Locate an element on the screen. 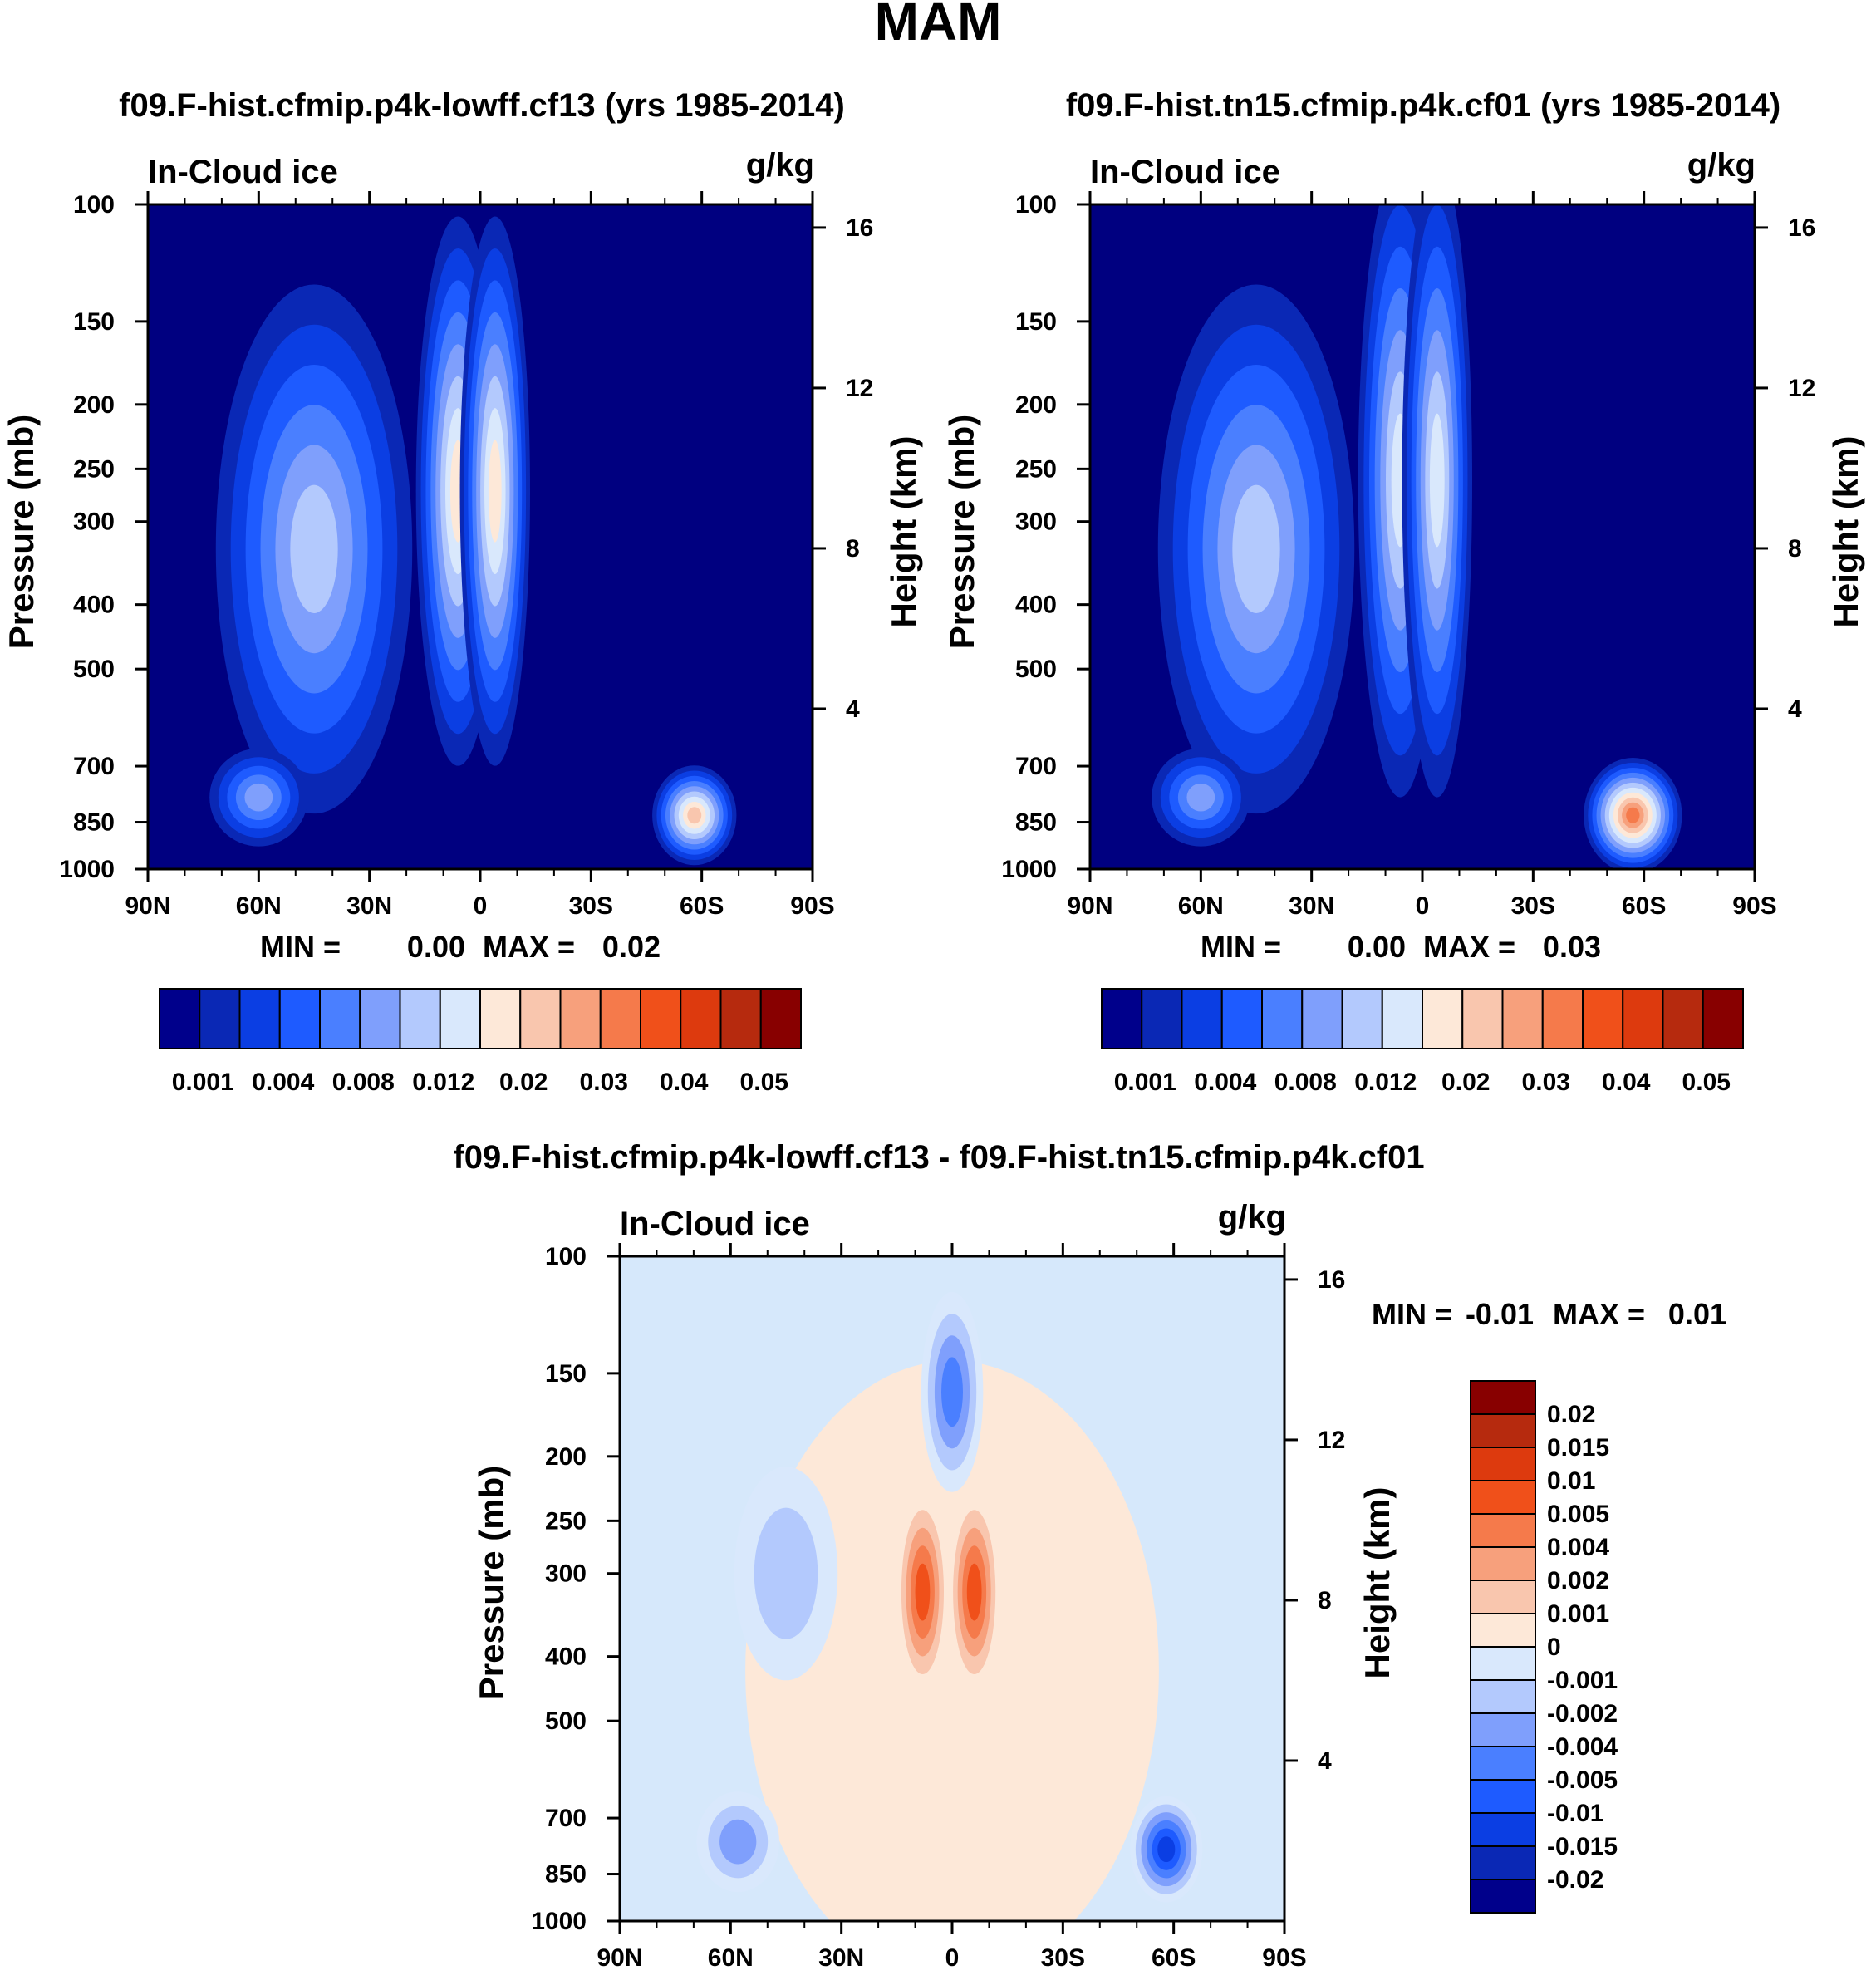 The width and height of the screenshot is (1876, 1980). x-tick-label: 60N is located at coordinates (259, 906).